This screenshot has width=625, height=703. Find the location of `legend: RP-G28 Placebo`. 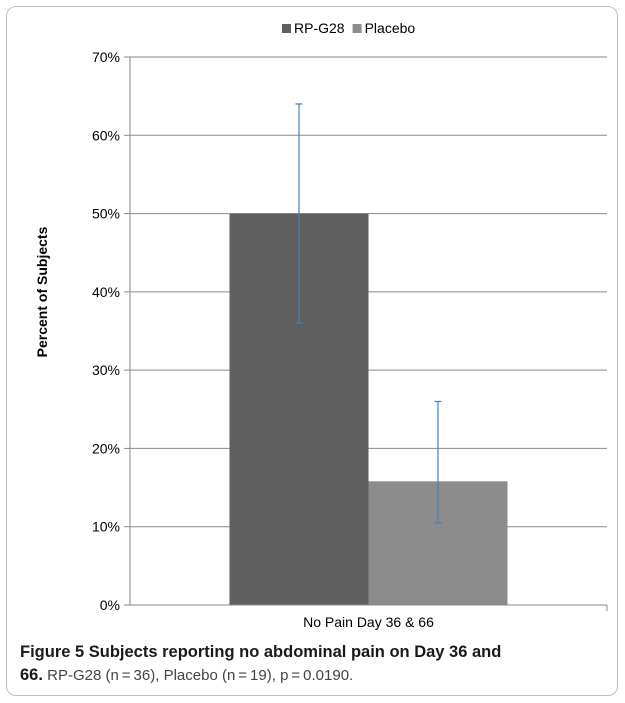

legend: RP-G28 Placebo is located at coordinates (348, 28).